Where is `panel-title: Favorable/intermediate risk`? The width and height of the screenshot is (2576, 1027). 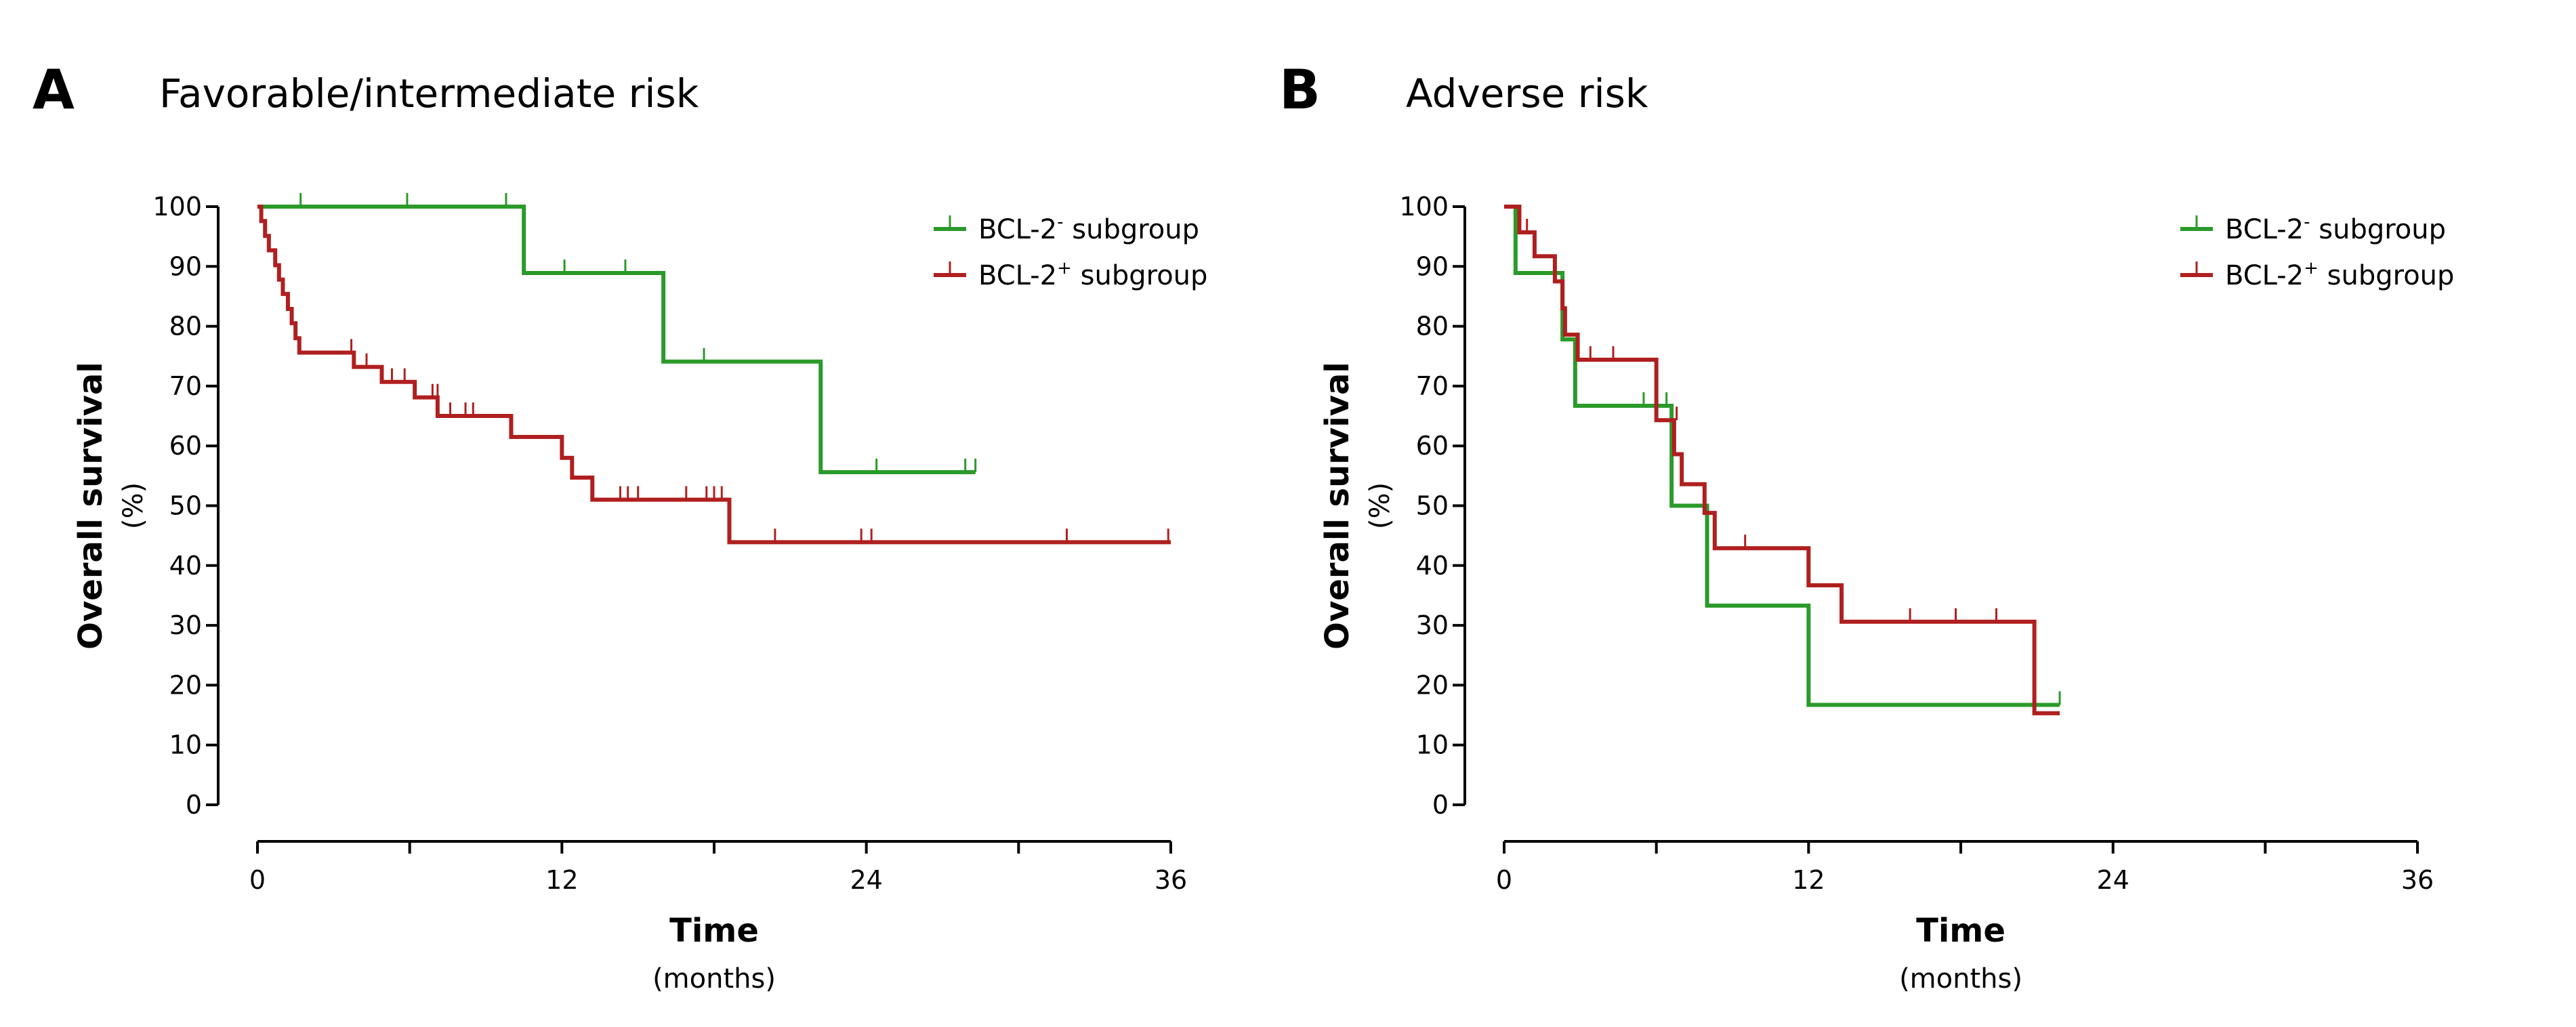
panel-title: Favorable/intermediate risk is located at coordinates (429, 93).